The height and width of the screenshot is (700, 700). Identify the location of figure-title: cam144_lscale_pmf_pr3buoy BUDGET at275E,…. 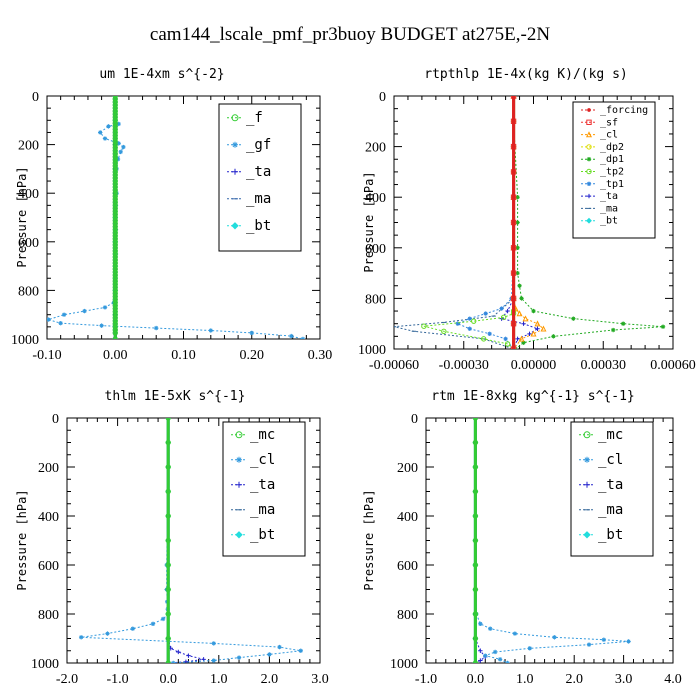
(350, 34).